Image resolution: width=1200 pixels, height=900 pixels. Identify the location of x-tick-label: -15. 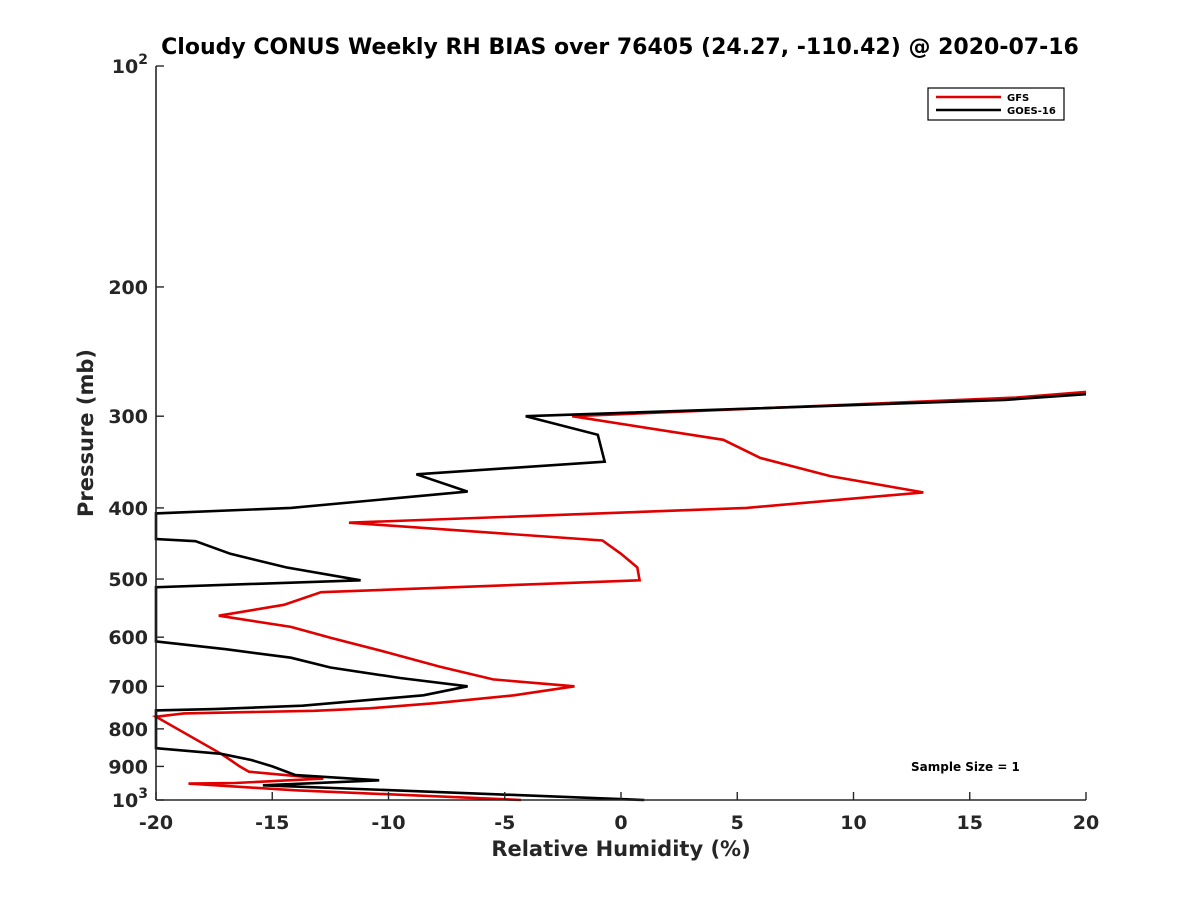
(272, 823).